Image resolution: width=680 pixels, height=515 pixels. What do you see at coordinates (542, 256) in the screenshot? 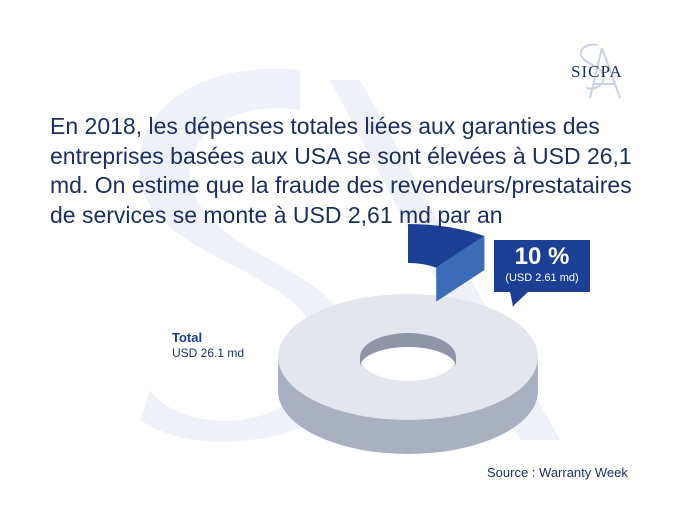
I see `callout-percent: 10 %` at bounding box center [542, 256].